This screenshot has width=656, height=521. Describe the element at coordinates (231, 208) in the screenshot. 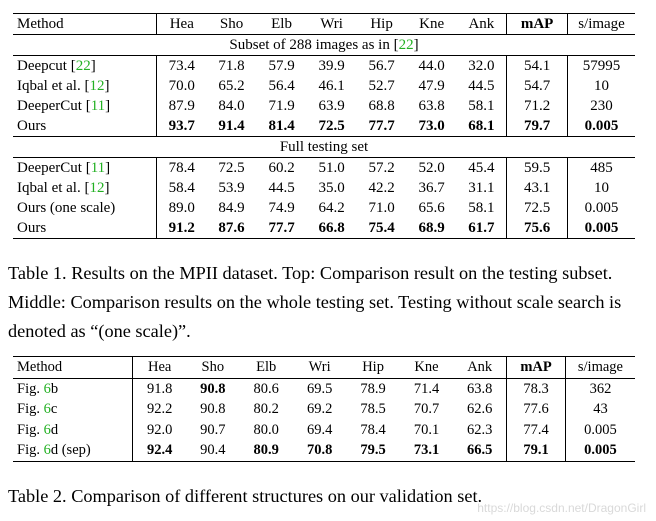

I see `value-cell: 84.9` at that location.